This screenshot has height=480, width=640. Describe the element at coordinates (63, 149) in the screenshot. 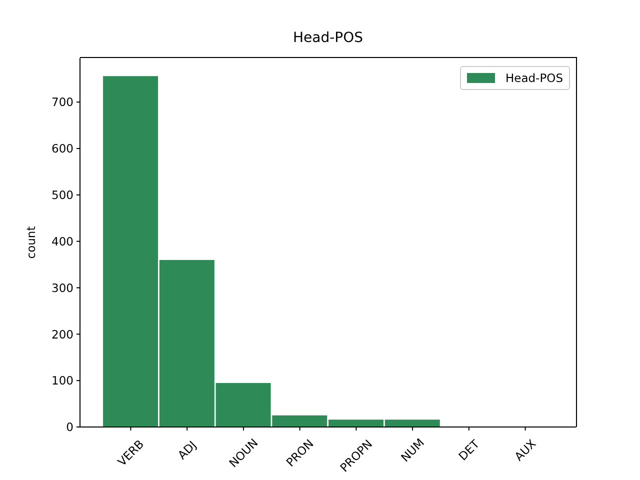

I see `y-tick-label: 600` at that location.